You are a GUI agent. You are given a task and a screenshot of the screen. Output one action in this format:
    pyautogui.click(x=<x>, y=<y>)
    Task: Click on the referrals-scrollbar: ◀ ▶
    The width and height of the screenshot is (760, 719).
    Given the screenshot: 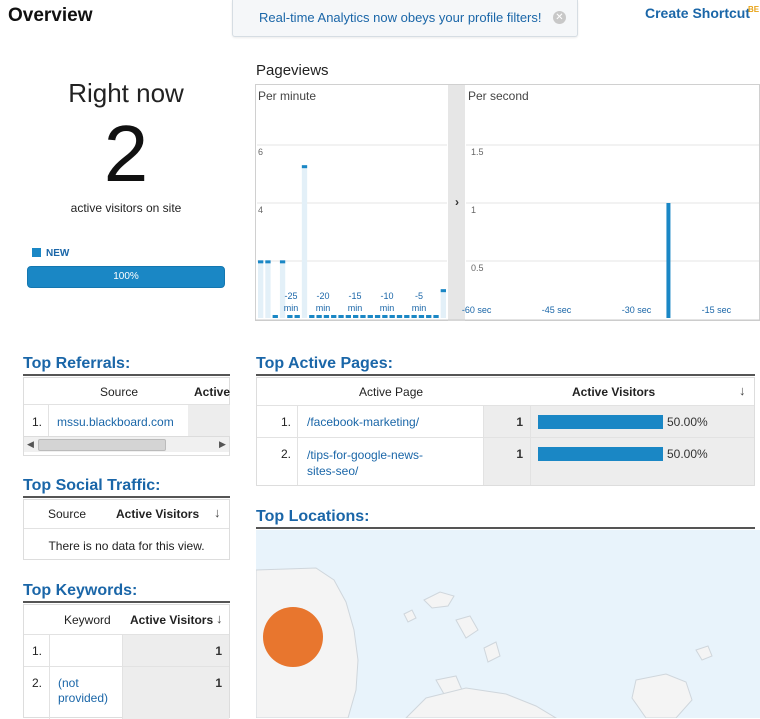 What is the action you would take?
    pyautogui.click(x=126, y=444)
    